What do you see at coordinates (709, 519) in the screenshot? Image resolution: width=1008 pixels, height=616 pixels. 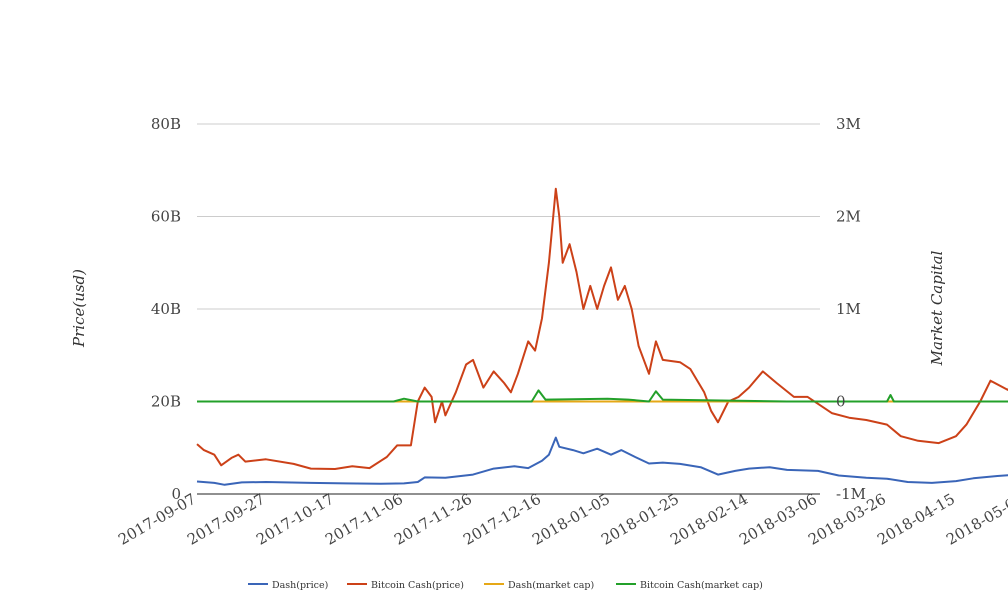 I see `x-tick-label: 2018-02-14` at bounding box center [709, 519].